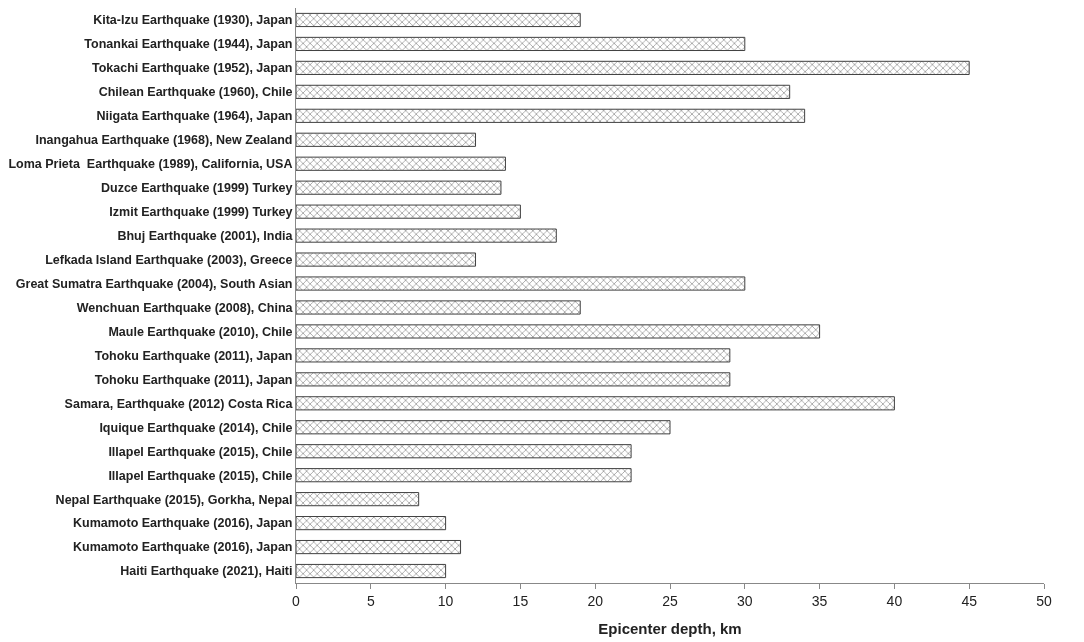 This screenshot has width=1084, height=642. What do you see at coordinates (169, 259) in the screenshot?
I see `y-tick-label: Lefkada Island Earthquake (2003), Greece` at bounding box center [169, 259].